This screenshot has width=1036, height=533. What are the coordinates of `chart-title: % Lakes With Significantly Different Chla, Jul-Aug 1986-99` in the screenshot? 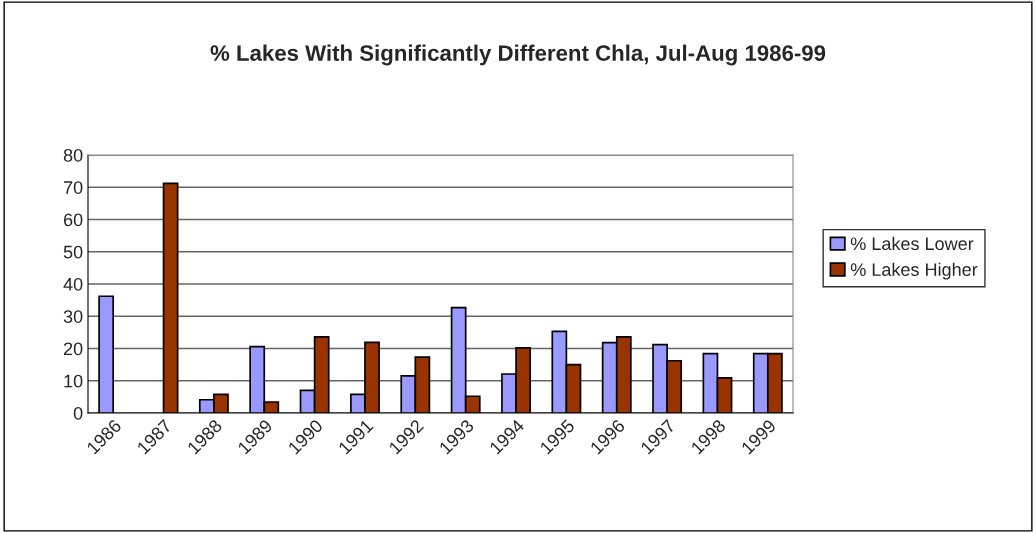 It's located at (518, 55).